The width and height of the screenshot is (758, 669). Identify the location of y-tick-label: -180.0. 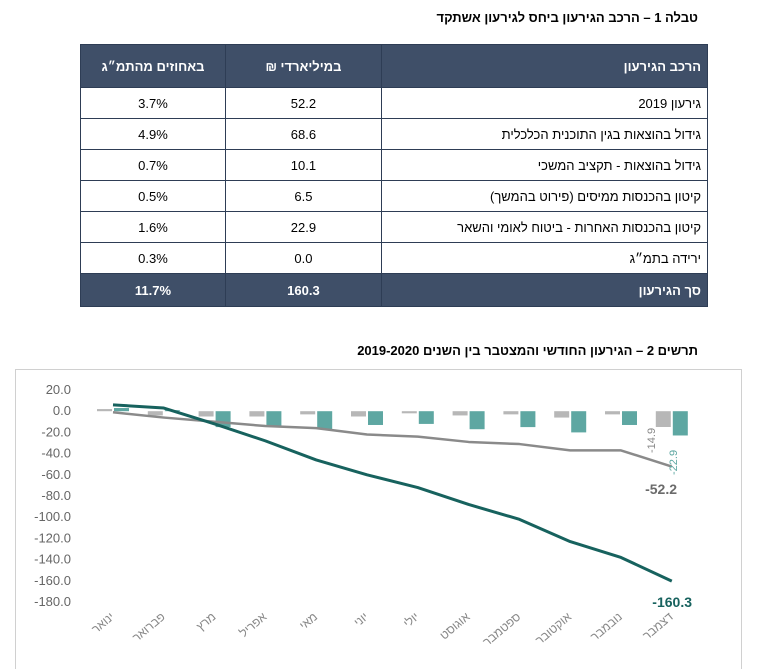
(52, 601).